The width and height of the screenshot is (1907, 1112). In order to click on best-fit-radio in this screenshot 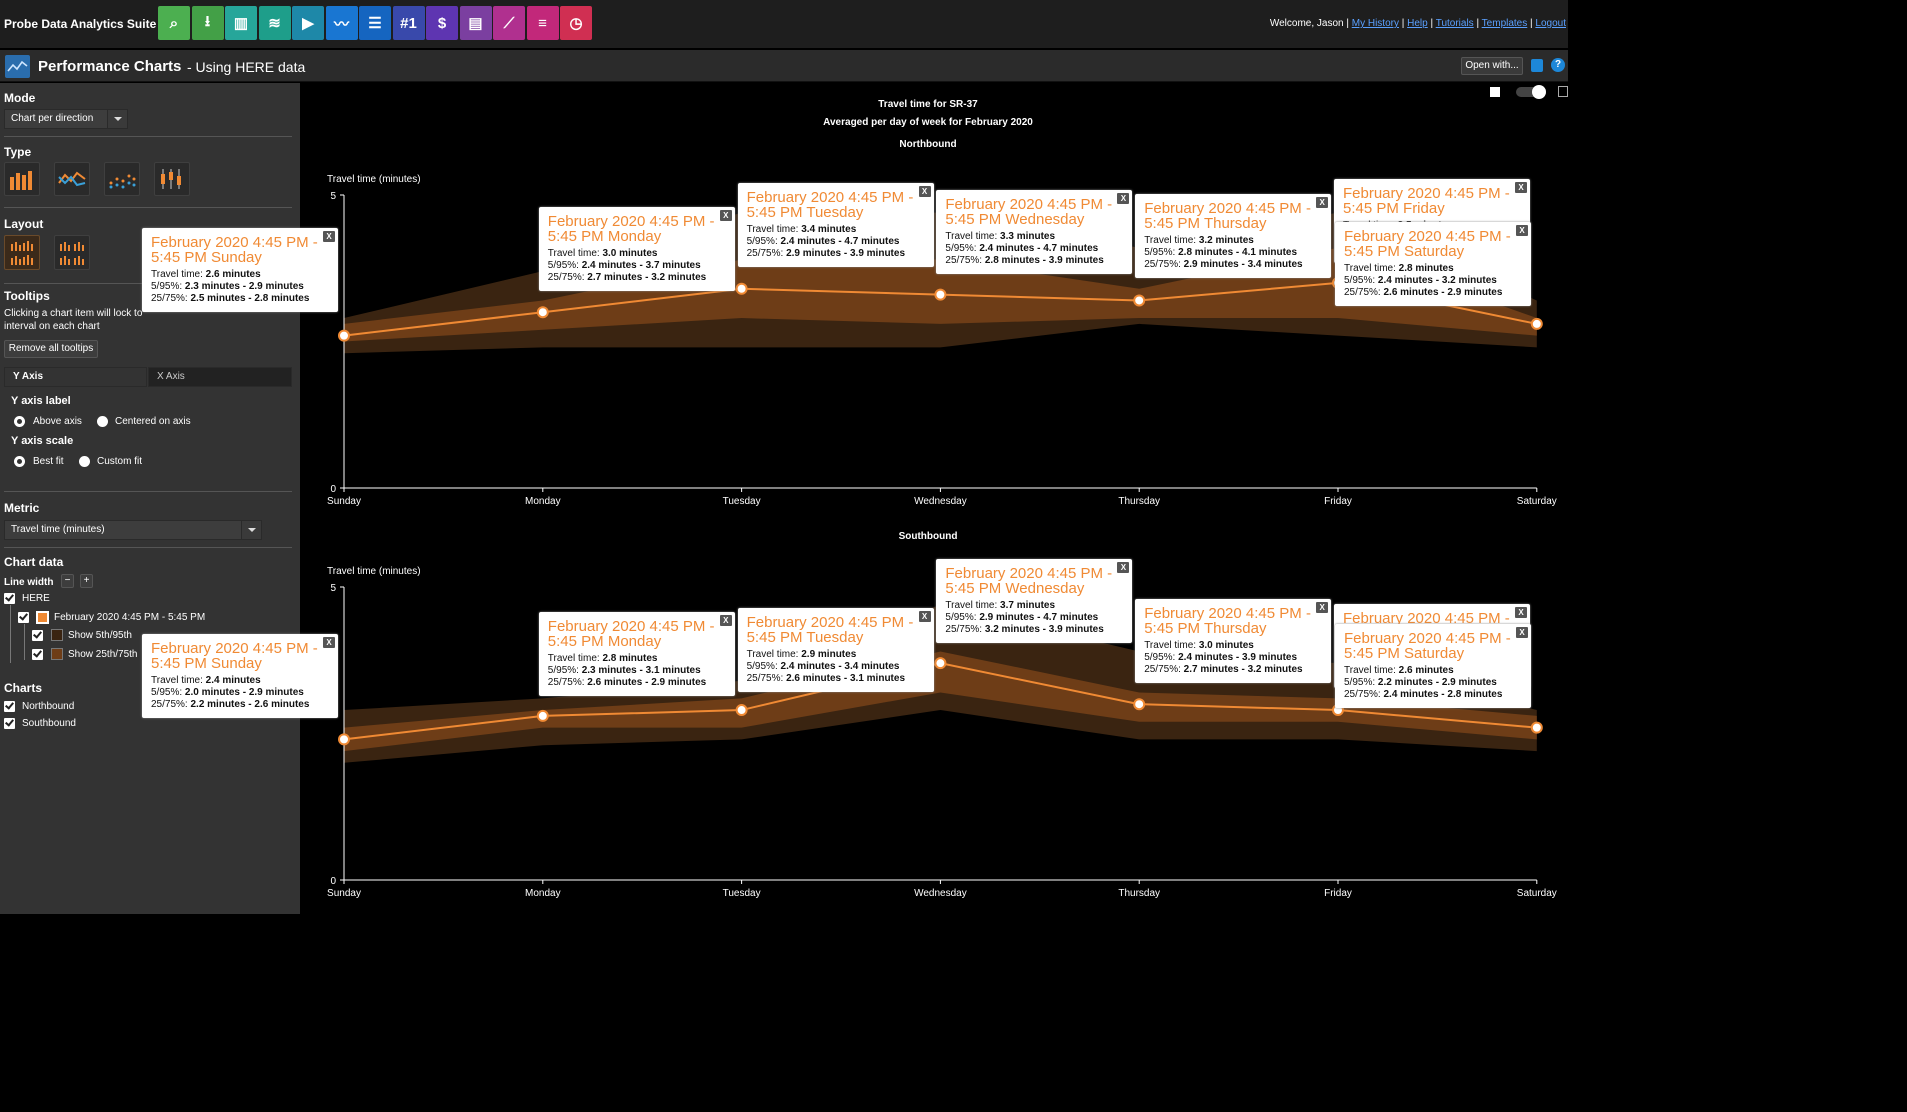, I will do `click(19, 461)`.